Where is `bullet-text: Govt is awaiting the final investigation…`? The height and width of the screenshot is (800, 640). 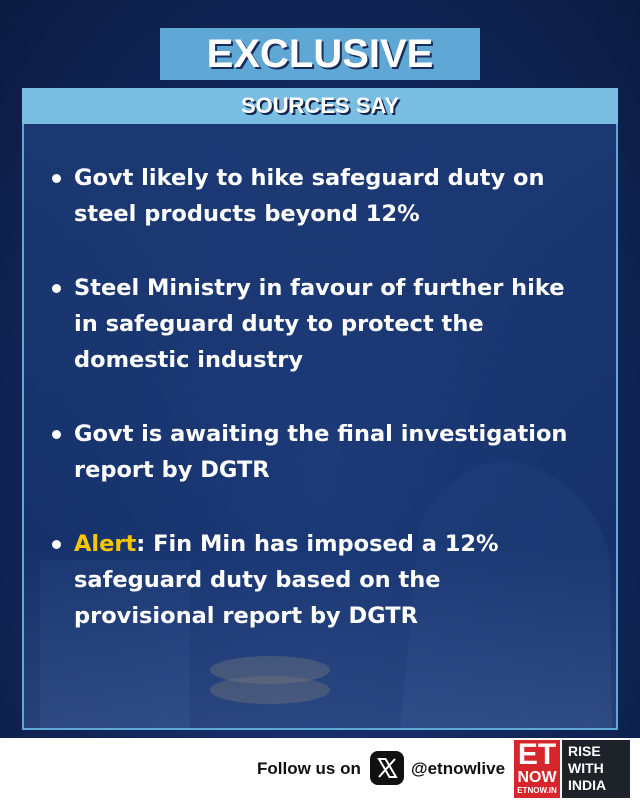
bullet-text: Govt is awaiting the final investigation… is located at coordinates (321, 452).